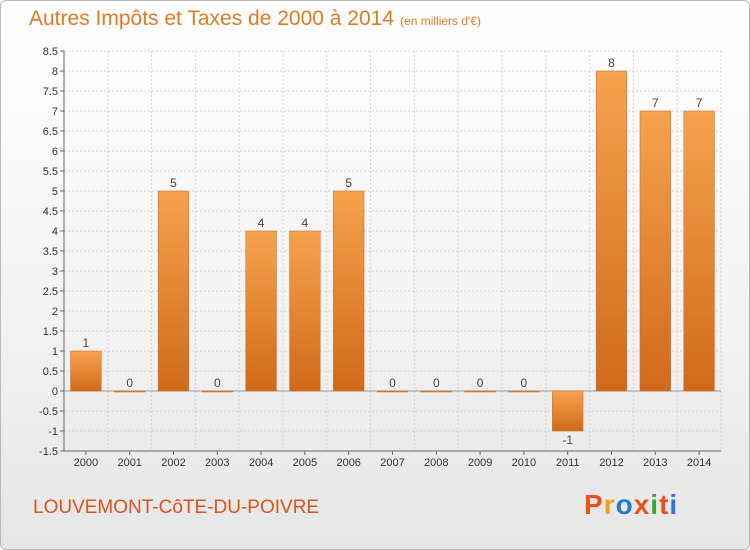 This screenshot has height=550, width=750. What do you see at coordinates (176, 507) in the screenshot?
I see `location-name: LOUVEMONT-CôTE-DU-POIVRE` at bounding box center [176, 507].